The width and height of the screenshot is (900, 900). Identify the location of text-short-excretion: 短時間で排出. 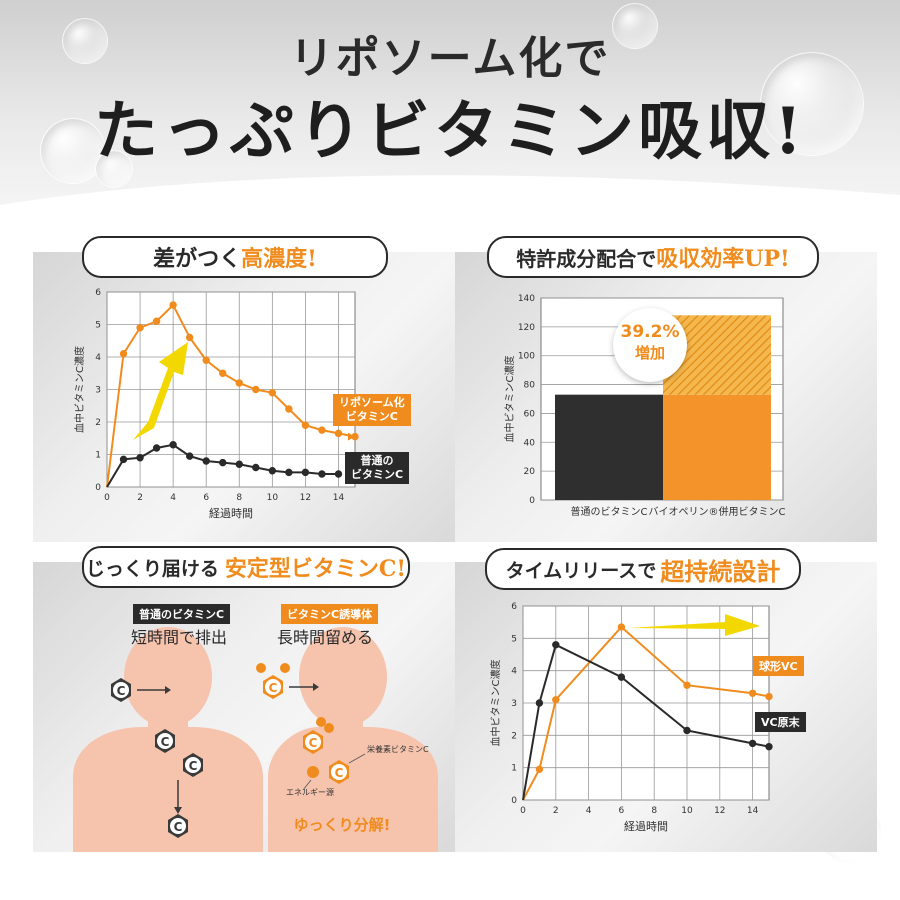
(179, 637).